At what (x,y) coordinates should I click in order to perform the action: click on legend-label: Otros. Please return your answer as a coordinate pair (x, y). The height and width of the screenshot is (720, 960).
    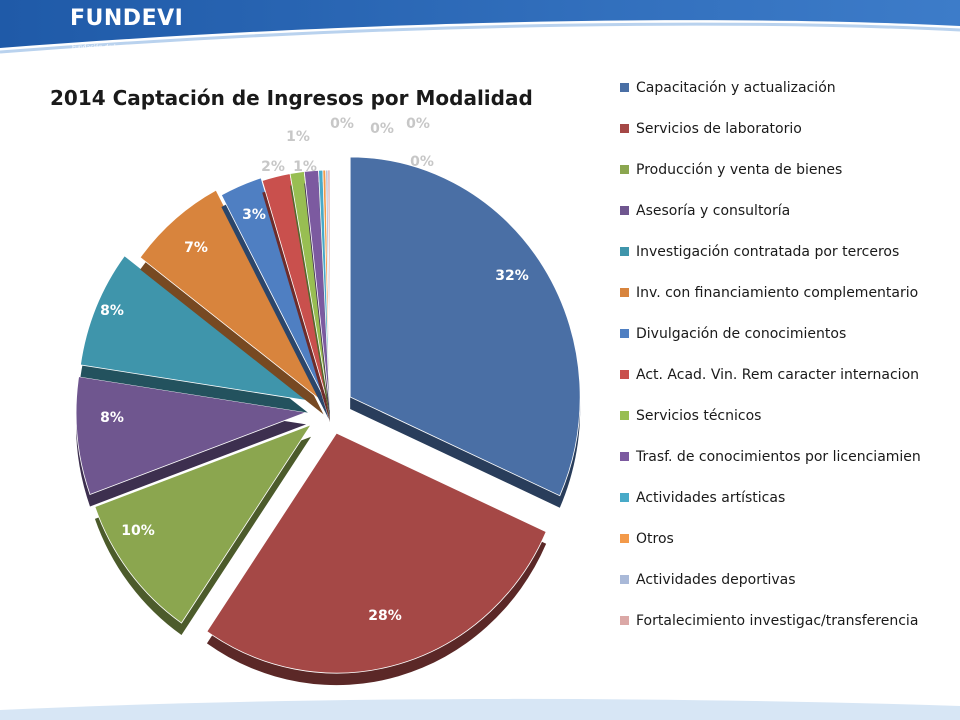
    Looking at the image, I should click on (655, 539).